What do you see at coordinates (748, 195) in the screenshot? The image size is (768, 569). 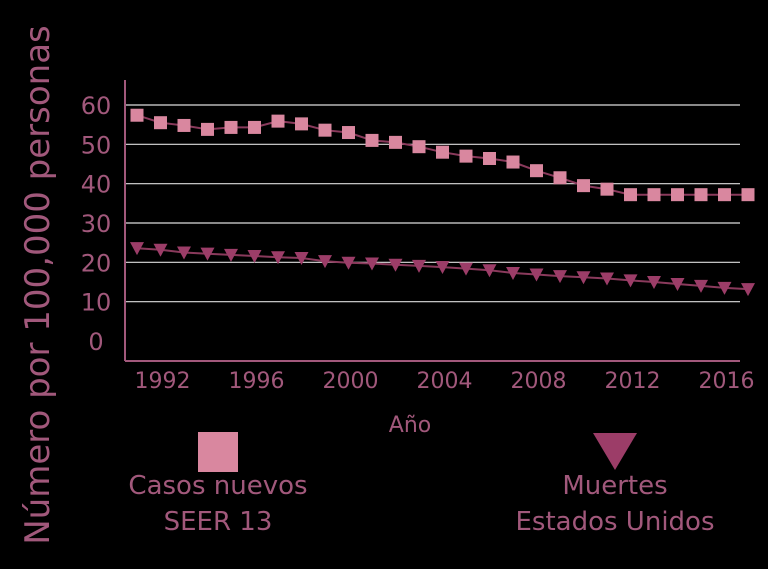 I see `new_cases-point-2017` at bounding box center [748, 195].